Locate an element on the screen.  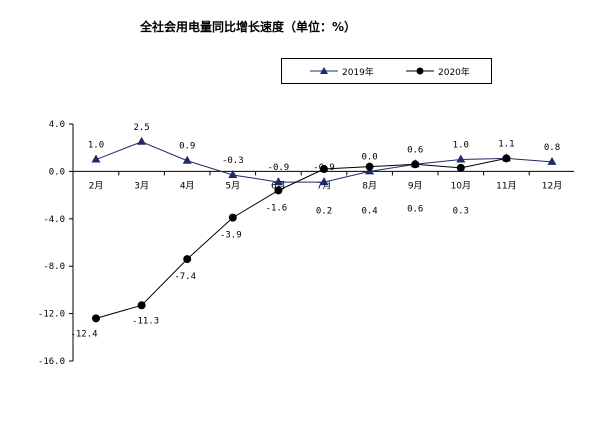
data-label: 0.0 is located at coordinates (369, 157).